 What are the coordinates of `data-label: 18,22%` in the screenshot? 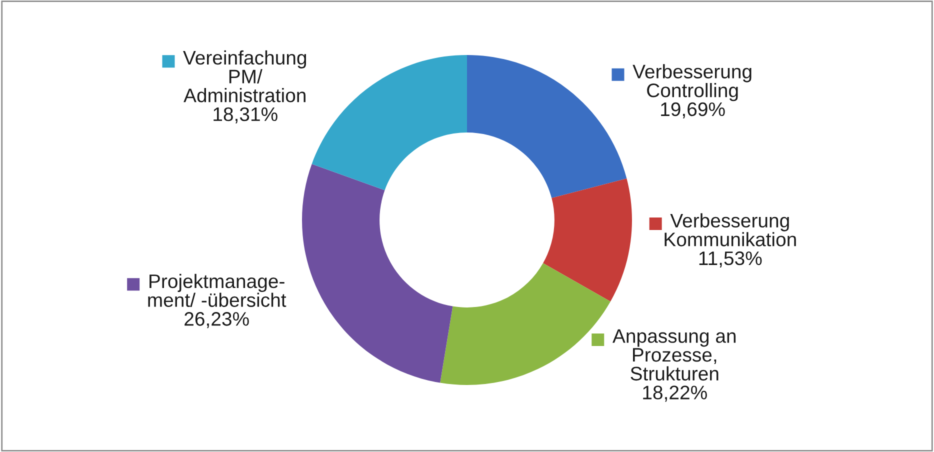 It's located at (675, 394).